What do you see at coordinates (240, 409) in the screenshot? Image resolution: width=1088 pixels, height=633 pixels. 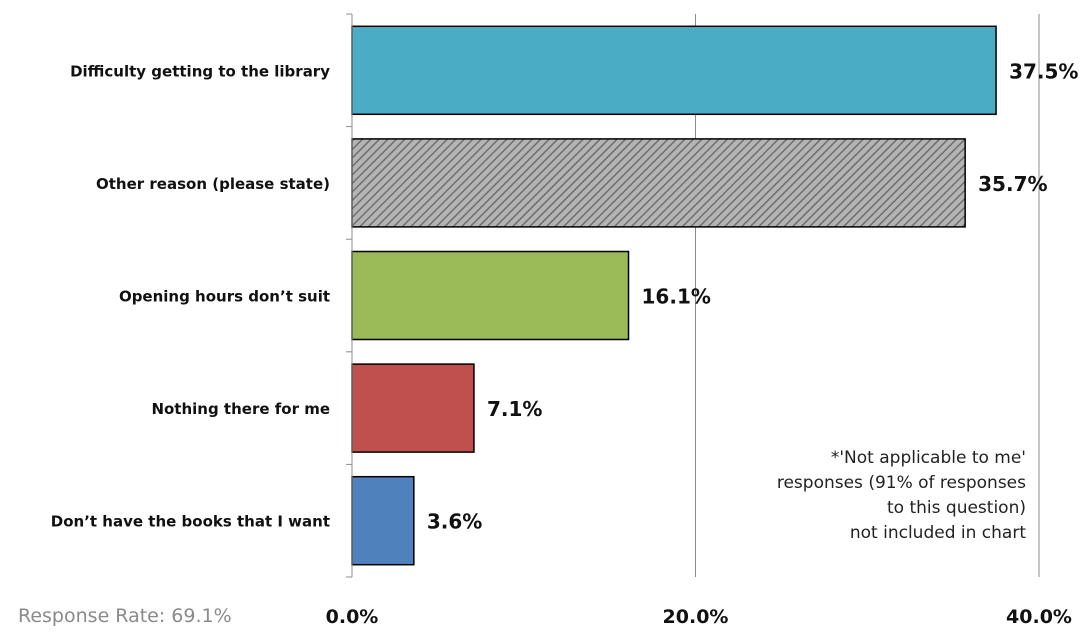 I see `category-label: Nothing there for me` at bounding box center [240, 409].